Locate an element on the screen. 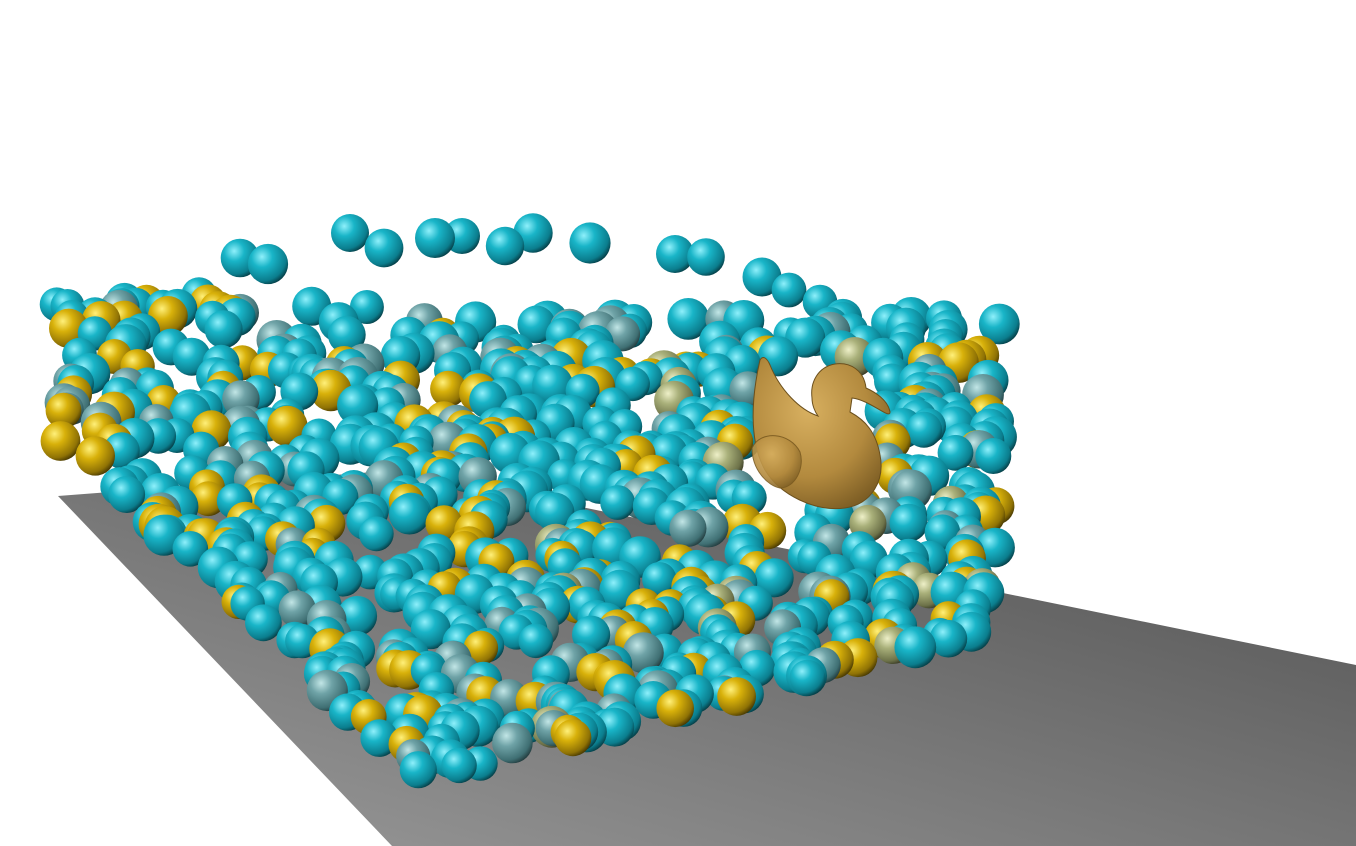  rubber-duck-rigid-body is located at coordinates (821, 433).